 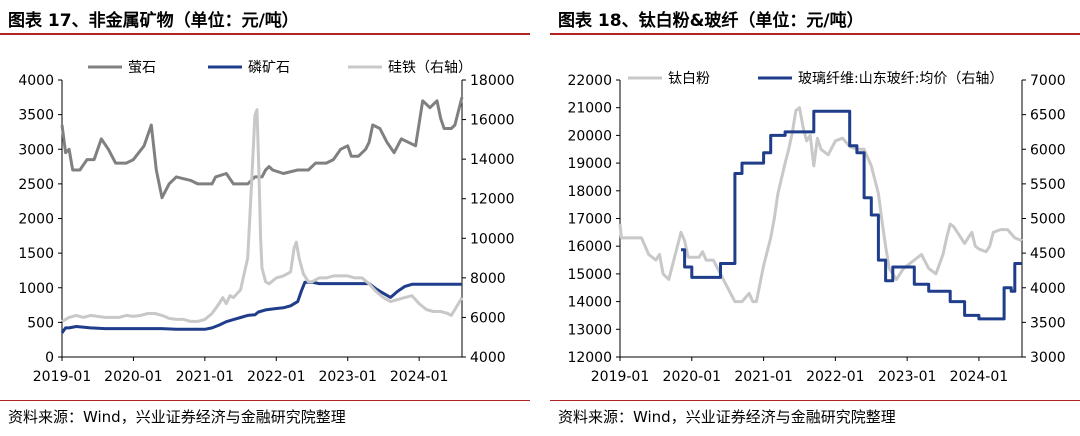 I want to click on chart-title: 图表 18、钛白粉&玻纤（单位：元/吨）, so click(x=711, y=21).